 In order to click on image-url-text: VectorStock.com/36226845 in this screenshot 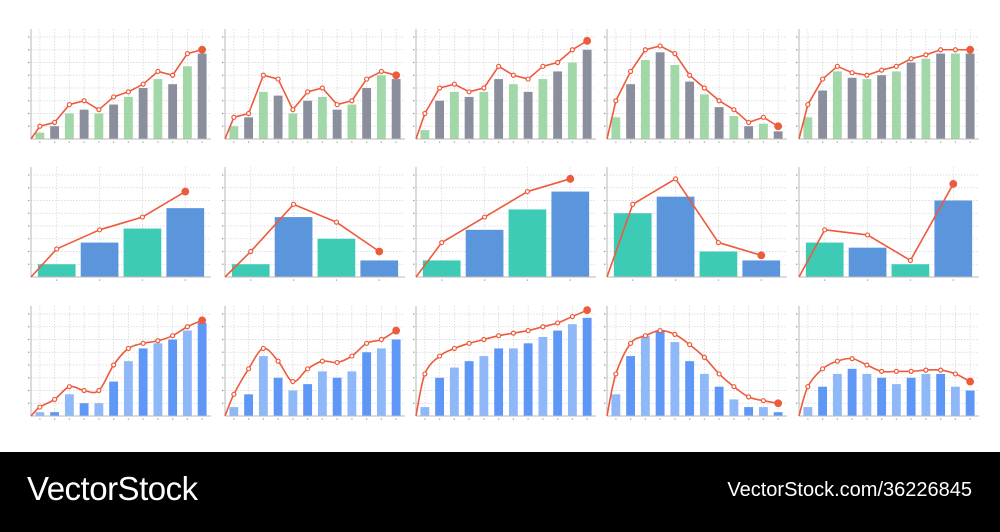, I will do `click(849, 490)`.